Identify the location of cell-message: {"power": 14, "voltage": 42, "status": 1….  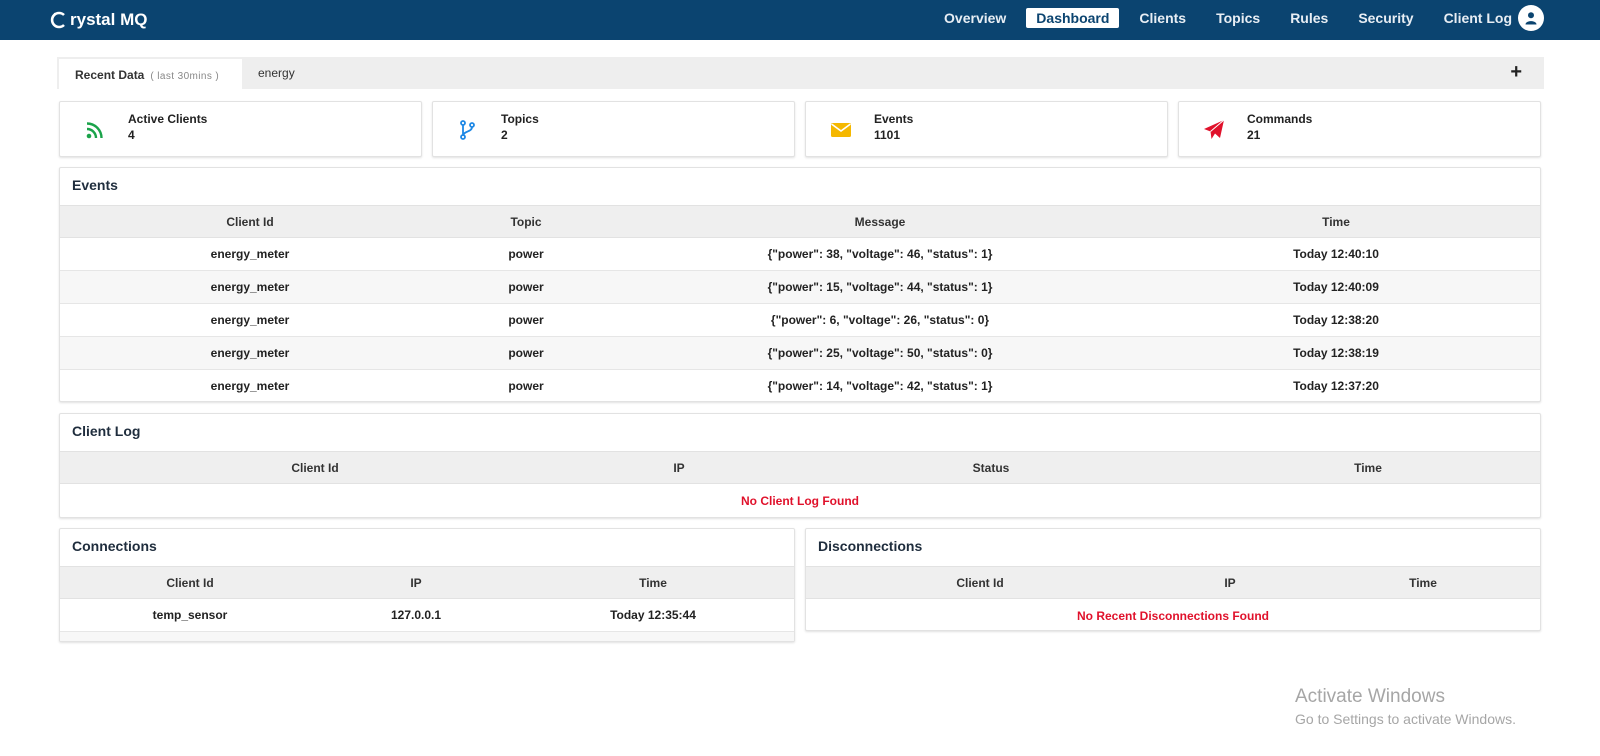
(880, 386).